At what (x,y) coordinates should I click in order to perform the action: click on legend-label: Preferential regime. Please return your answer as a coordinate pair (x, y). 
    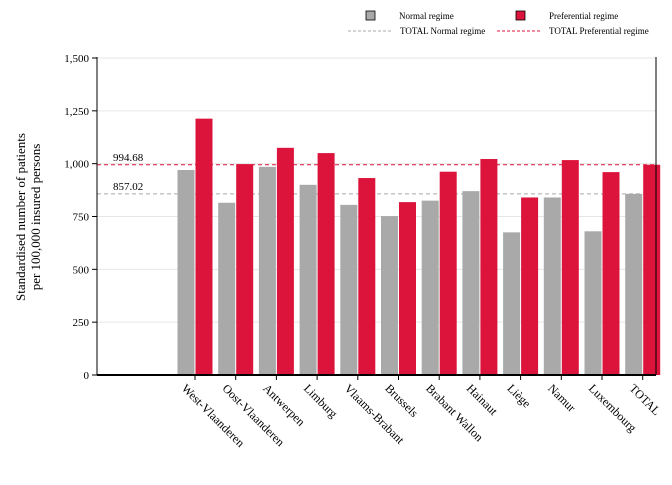
    Looking at the image, I should click on (583, 16).